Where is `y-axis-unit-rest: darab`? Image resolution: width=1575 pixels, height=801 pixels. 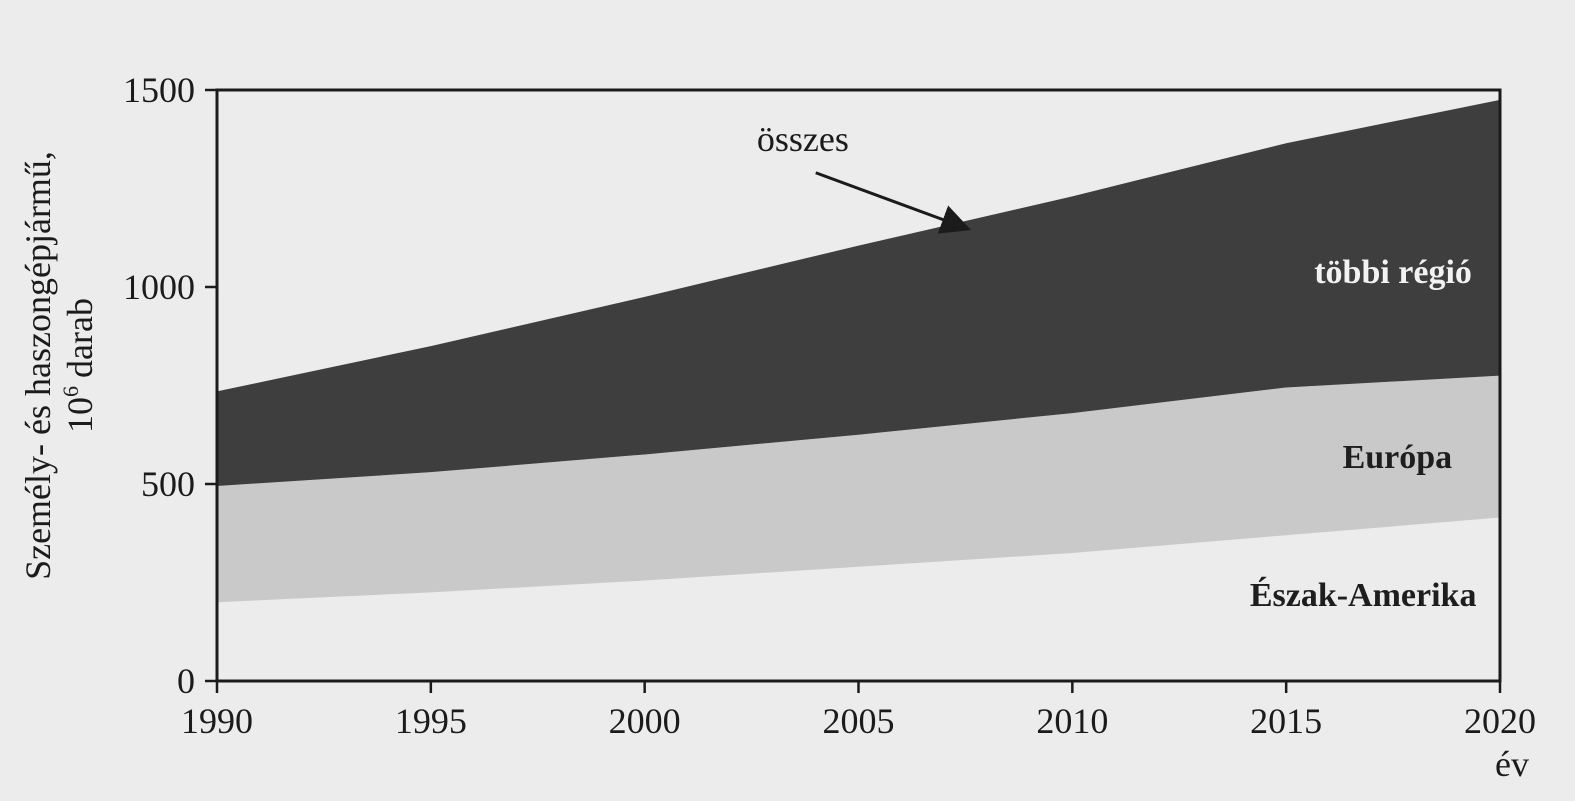 y-axis-unit-rest: darab is located at coordinates (80, 338).